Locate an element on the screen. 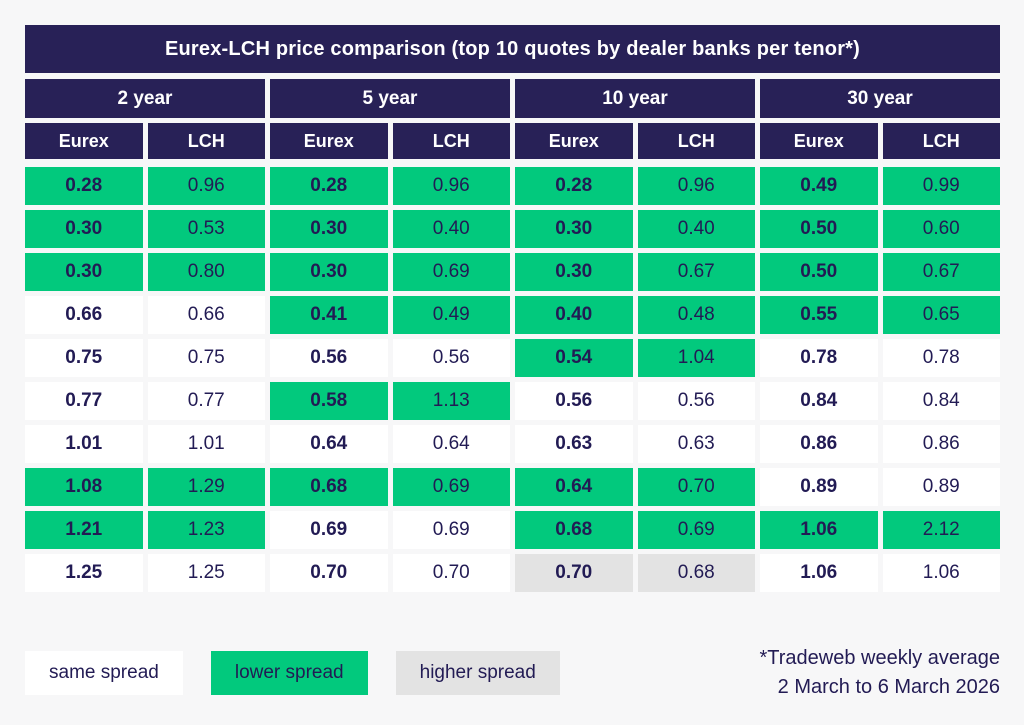 Image resolution: width=1024 pixels, height=725 pixels. price-cell-lch-2-year: 0.96 is located at coordinates (206, 186).